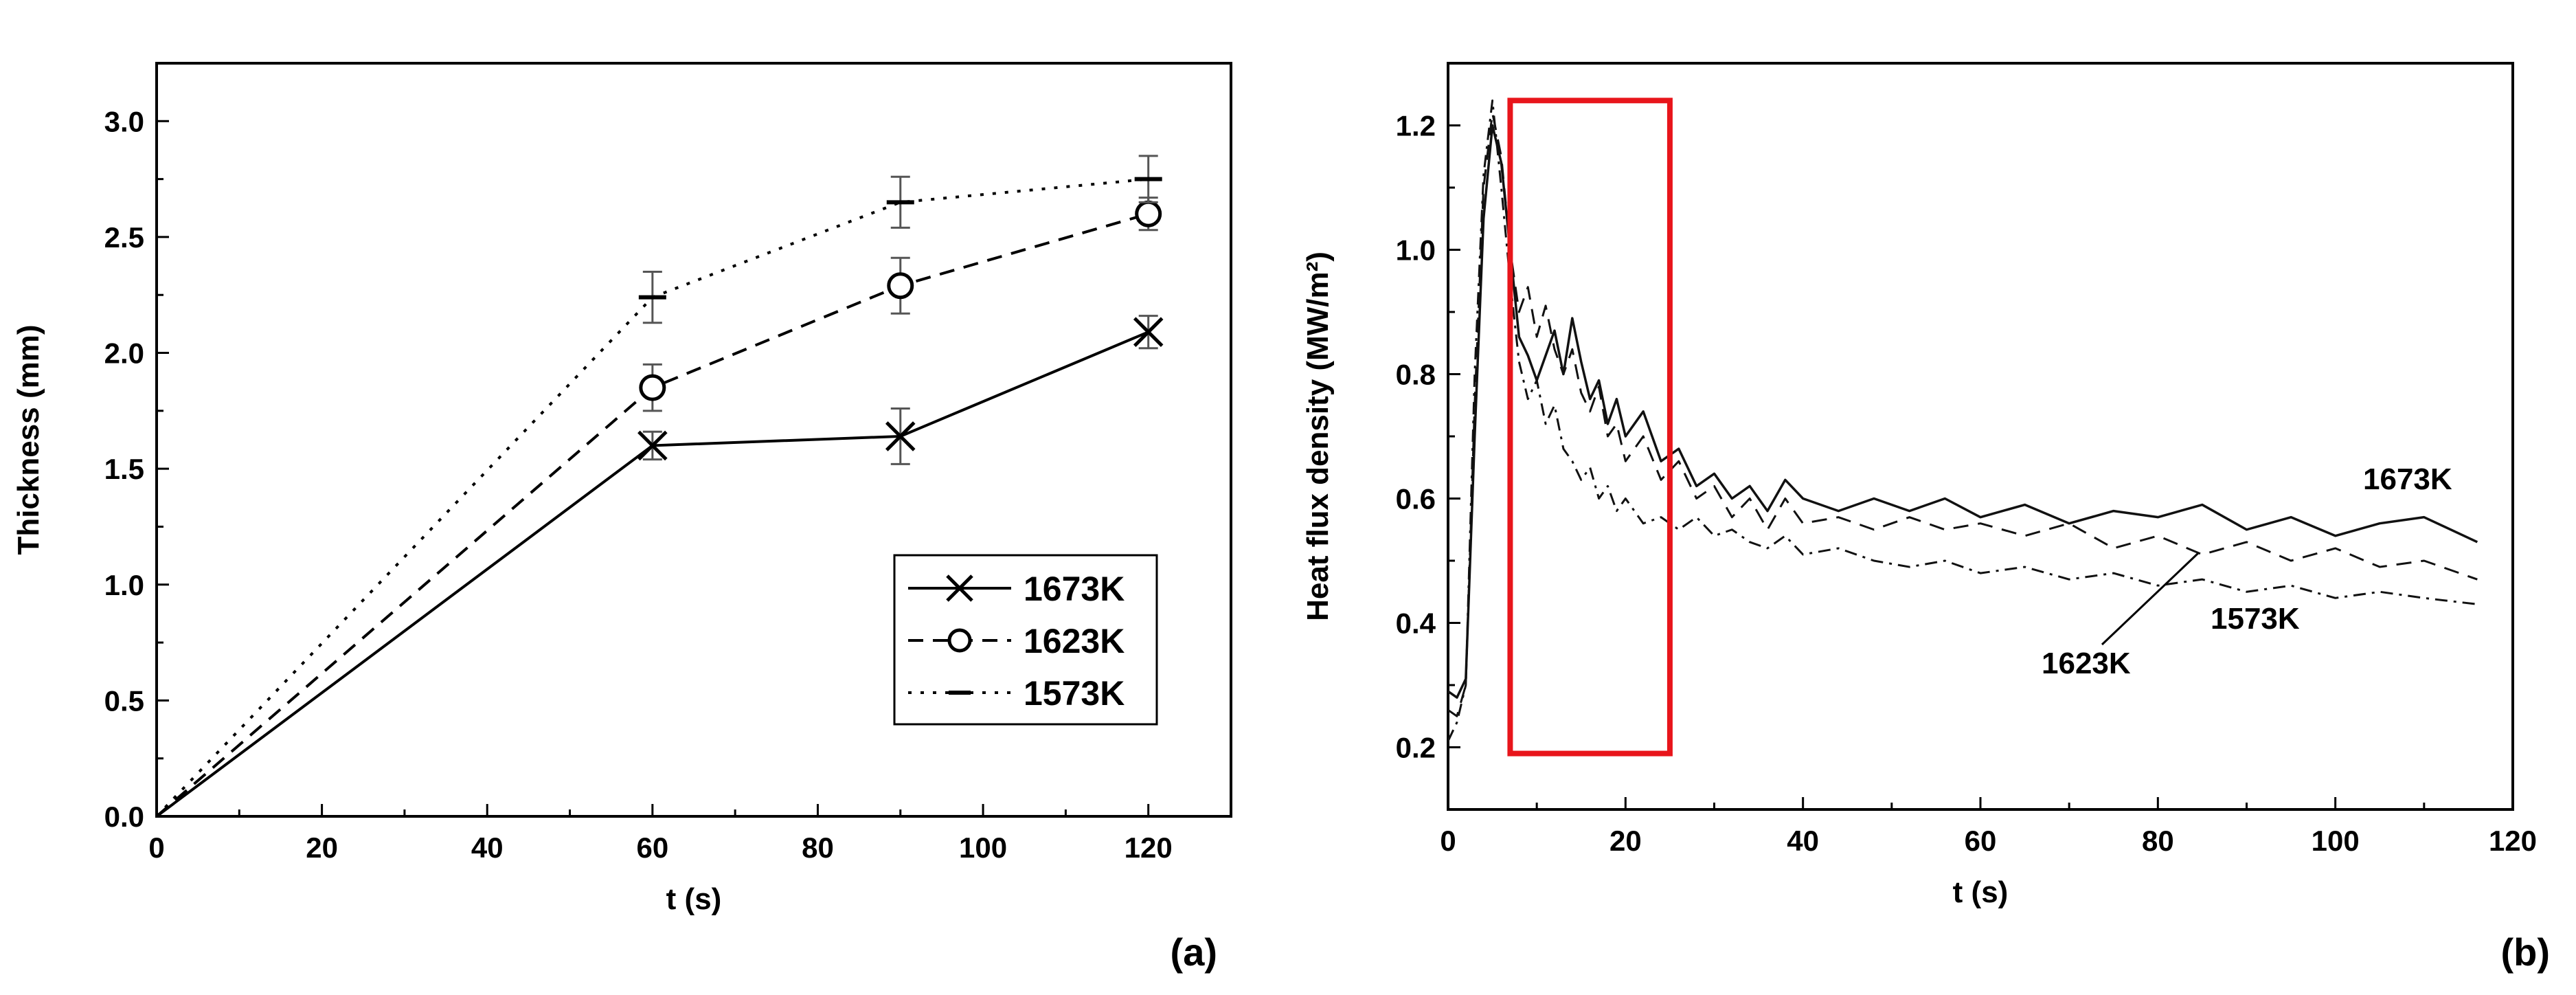  Describe the element at coordinates (124, 121) in the screenshot. I see `a-y-tick-label: 3.0` at that location.